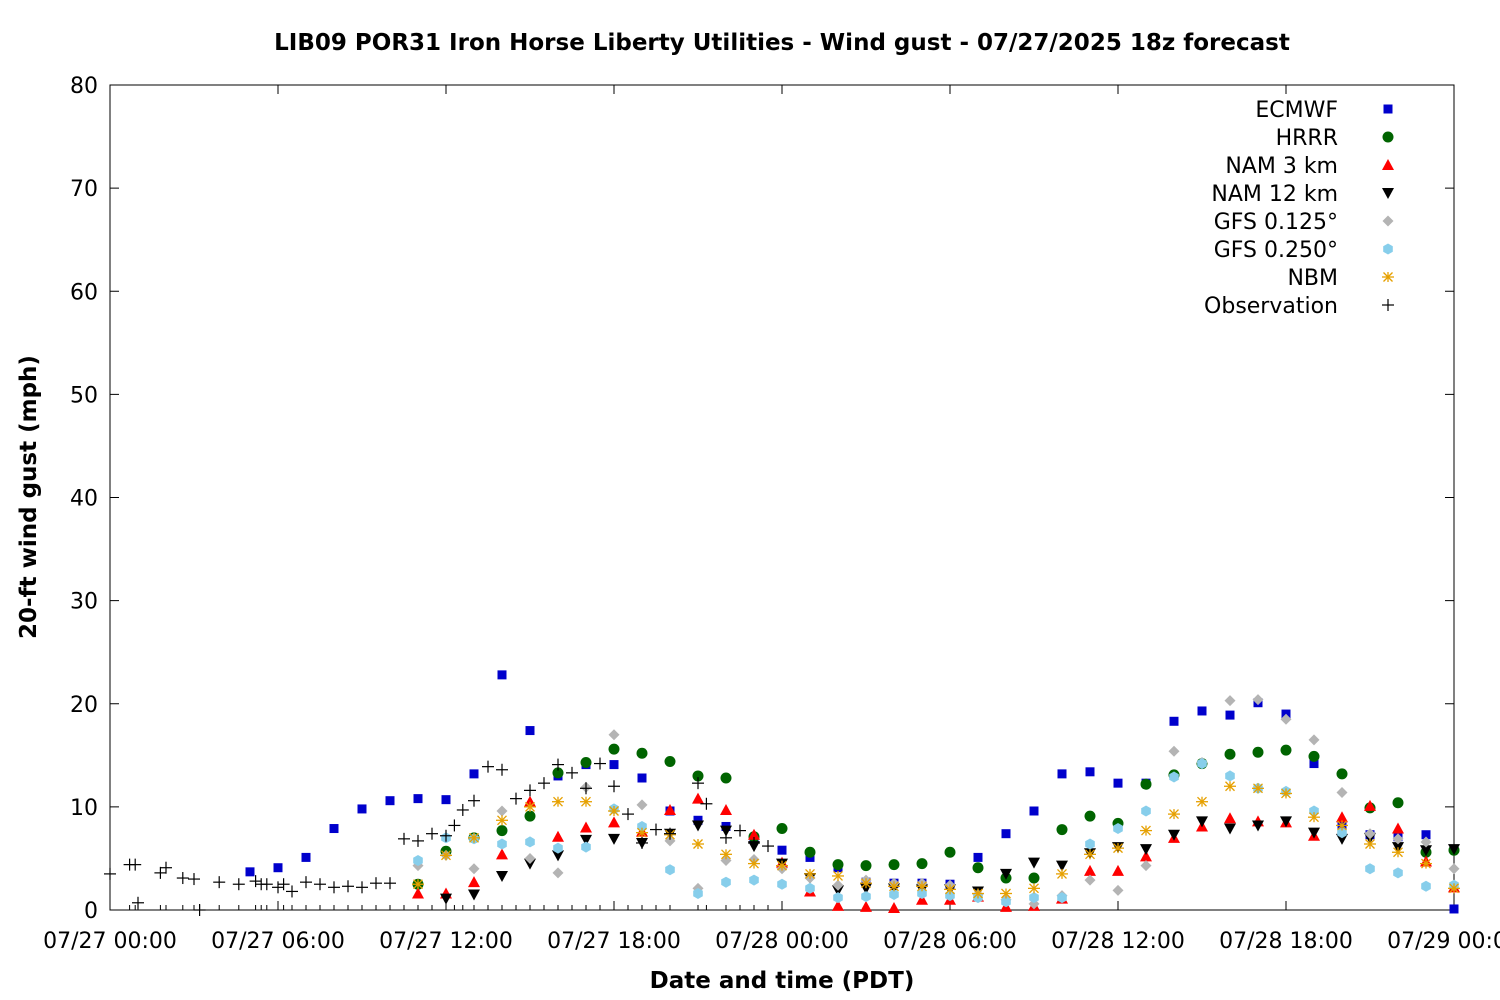 This screenshot has height=1000, width=1500. Describe the element at coordinates (84, 499) in the screenshot. I see `y-tick-label: 40` at that location.